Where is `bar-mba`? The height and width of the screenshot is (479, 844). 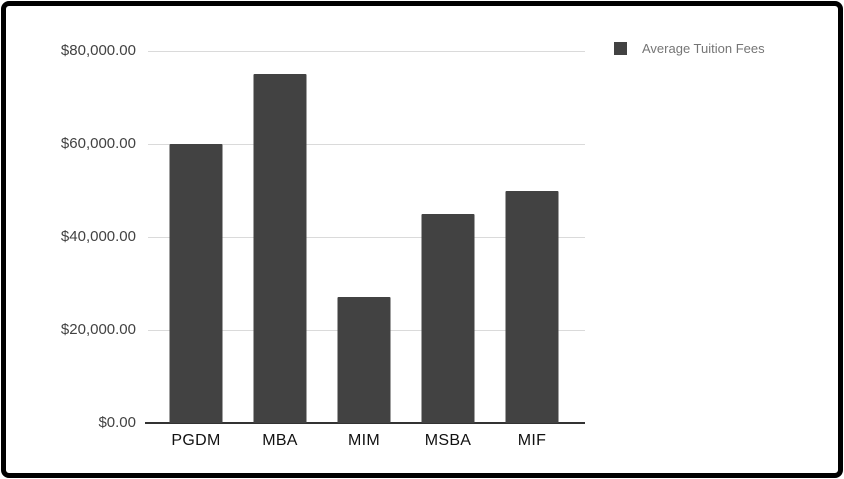
bar-mba is located at coordinates (280, 248).